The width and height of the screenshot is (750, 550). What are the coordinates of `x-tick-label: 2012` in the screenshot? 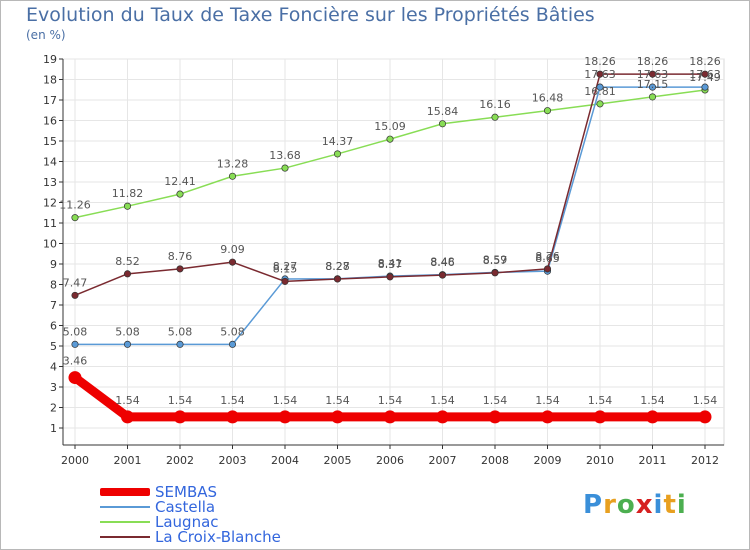 It's located at (705, 460).